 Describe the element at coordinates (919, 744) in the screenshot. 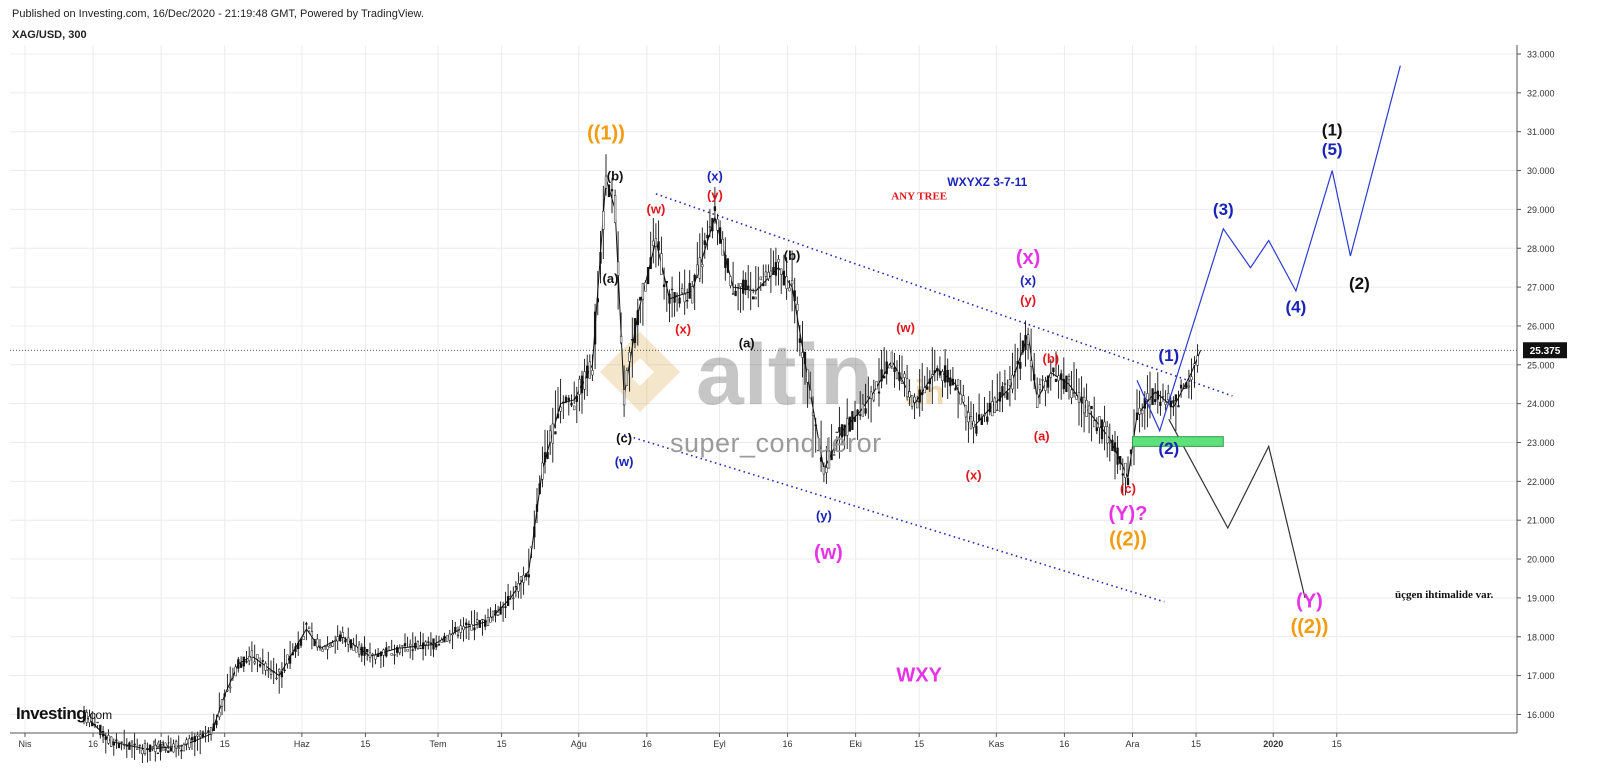

I see `x-tick-label: 15` at that location.